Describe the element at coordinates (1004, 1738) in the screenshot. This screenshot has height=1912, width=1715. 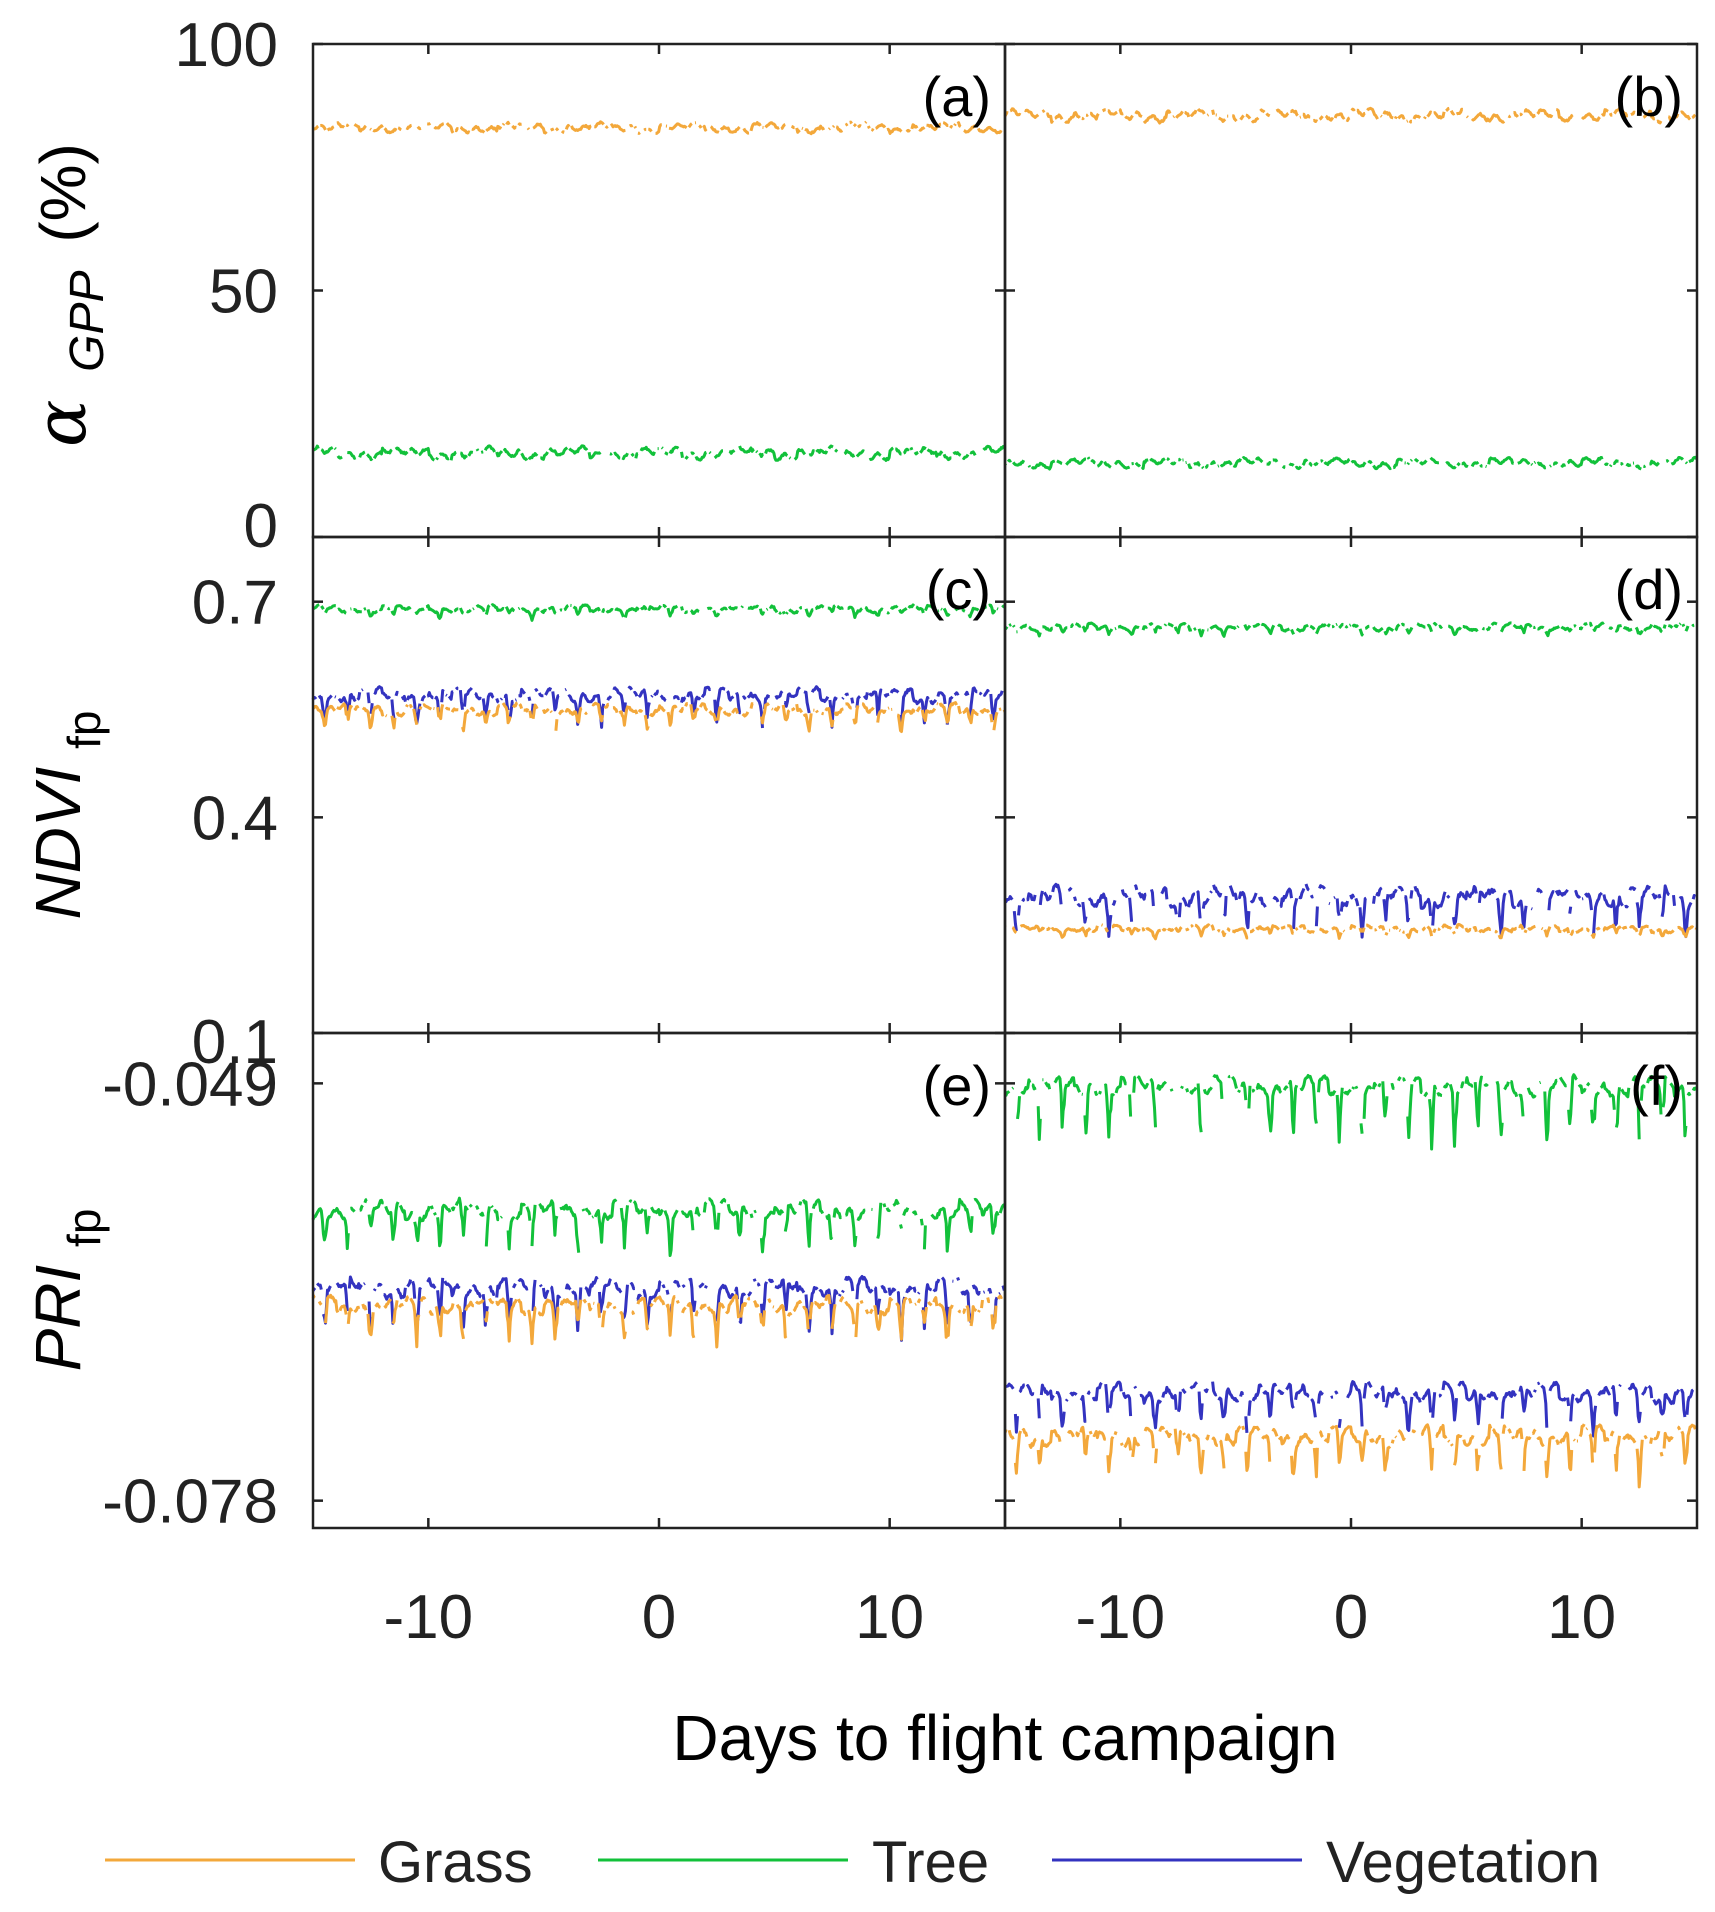
I see `x-axis-title: Days to flight campaign` at that location.